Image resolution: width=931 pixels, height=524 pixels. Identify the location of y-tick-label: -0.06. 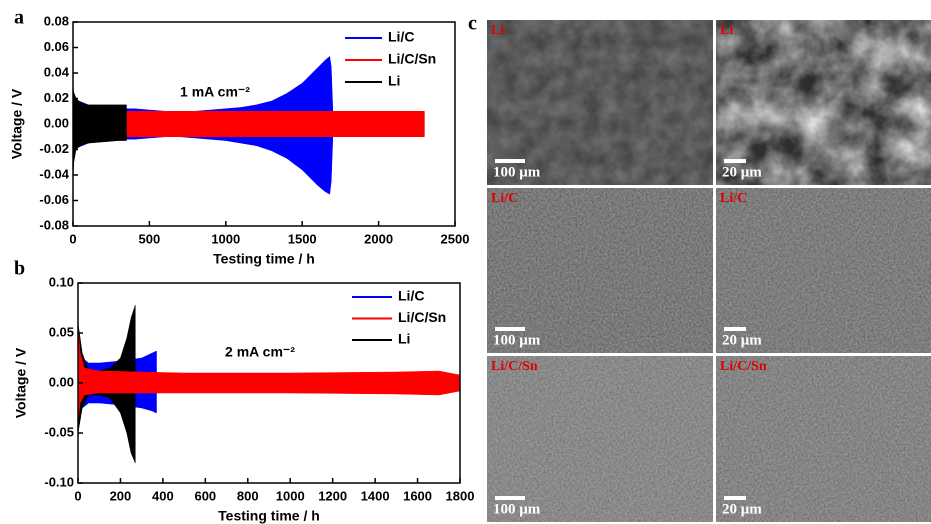
(54, 199).